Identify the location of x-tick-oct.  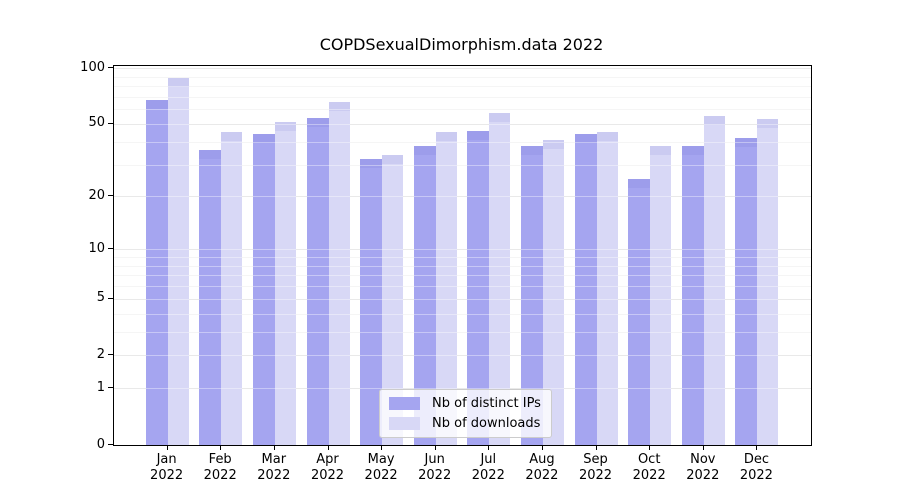
(650, 447).